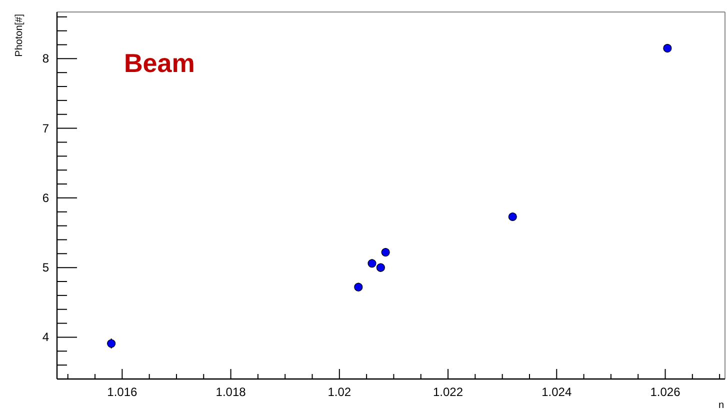  I want to click on x-tick-label: 1.016, so click(122, 392).